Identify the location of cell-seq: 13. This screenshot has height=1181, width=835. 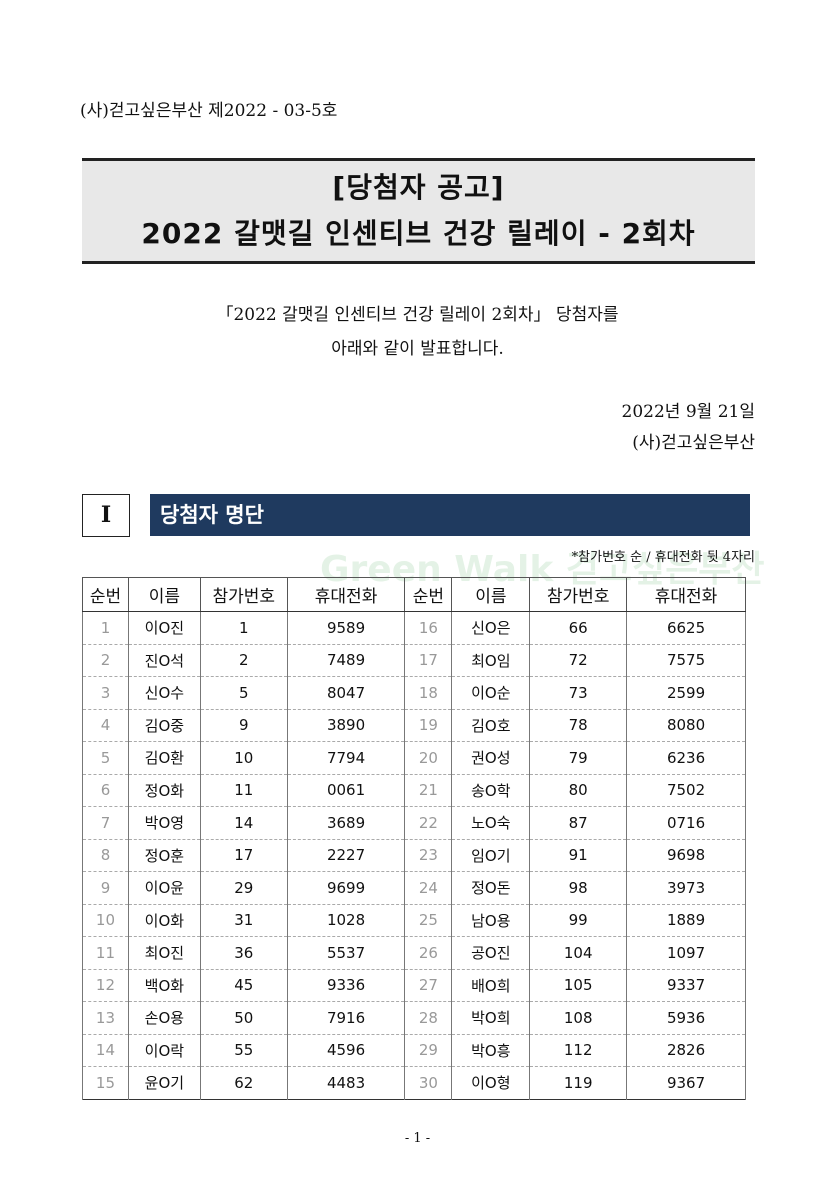
(105, 1018).